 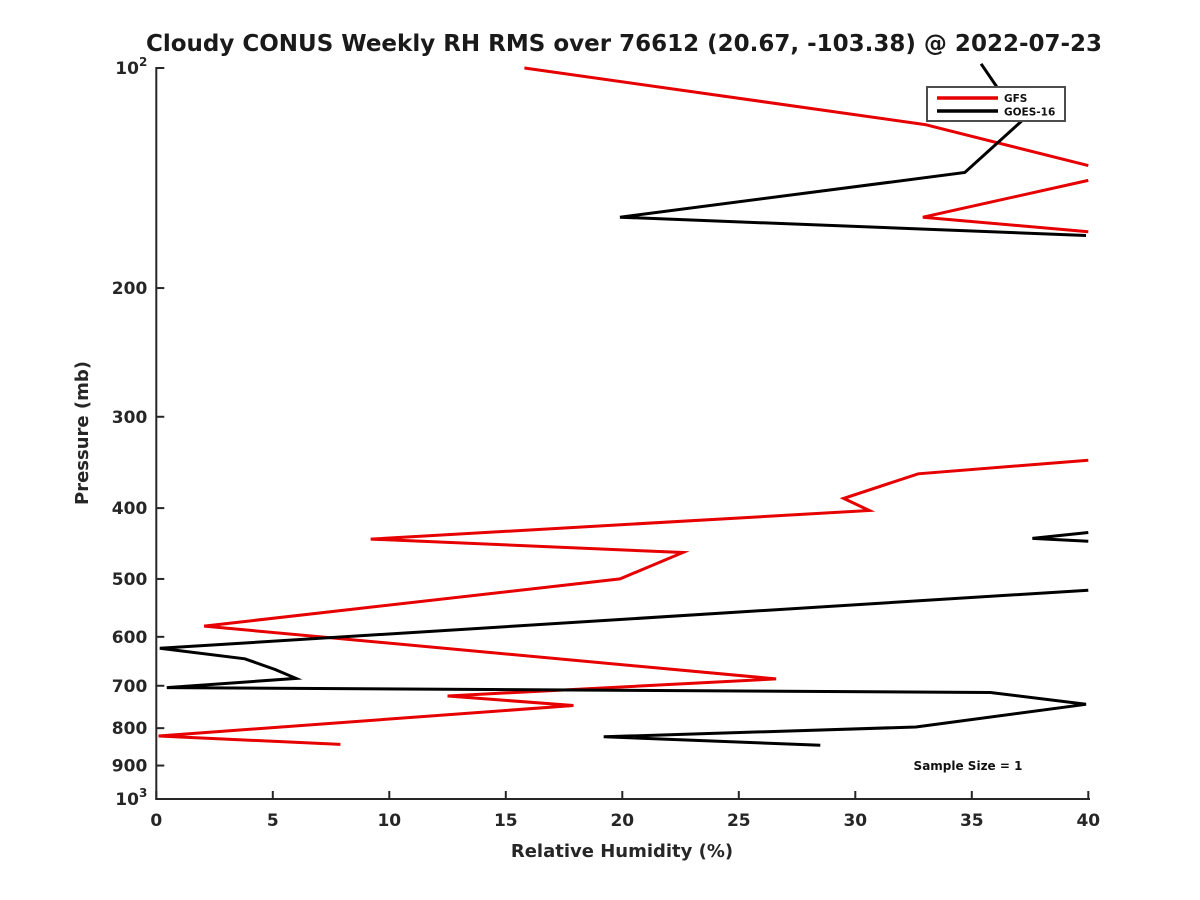 What do you see at coordinates (130, 289) in the screenshot?
I see `y-tick-label: 200` at bounding box center [130, 289].